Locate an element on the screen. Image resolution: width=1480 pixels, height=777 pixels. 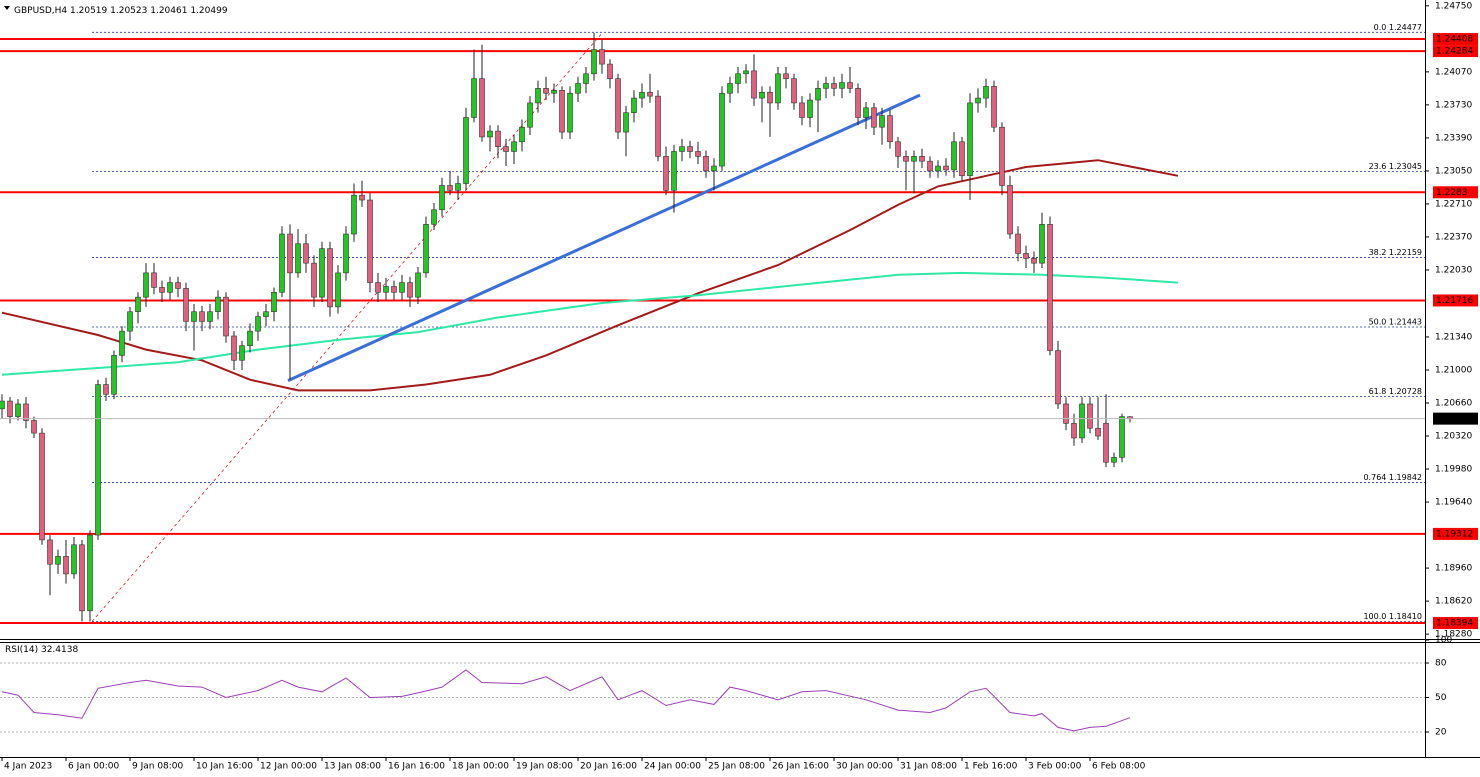
moving-average is located at coordinates (590, 323).